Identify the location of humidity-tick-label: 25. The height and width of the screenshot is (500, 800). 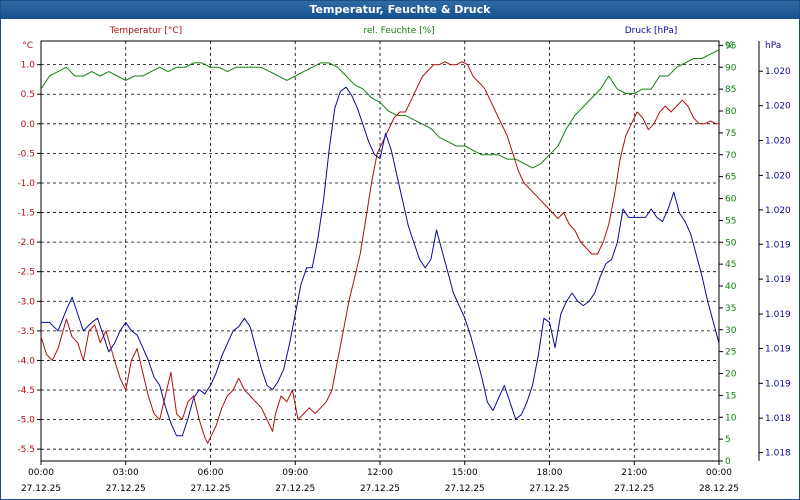
(730, 353).